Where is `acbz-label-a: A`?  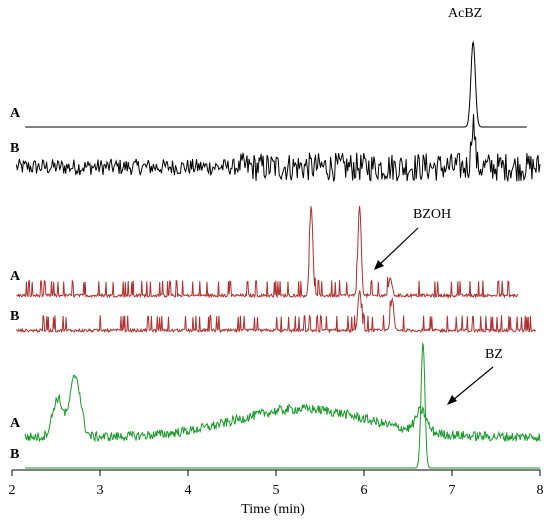
acbz-label-a: A is located at coordinates (15, 113).